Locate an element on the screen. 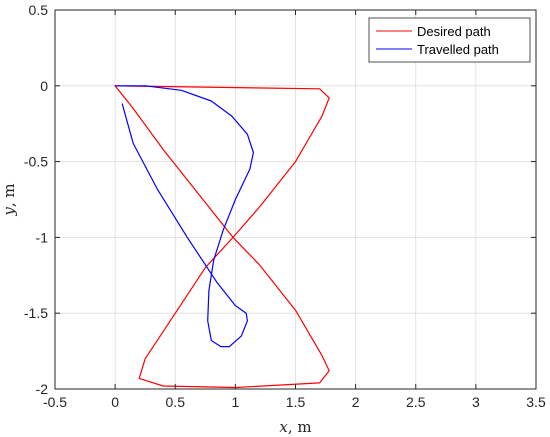 This screenshot has height=437, width=550. x-tick-label: 0.5 is located at coordinates (176, 402).